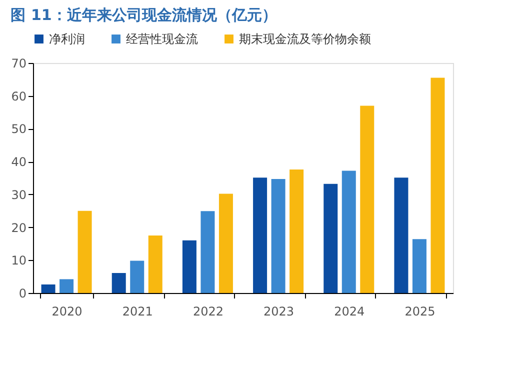 Image resolution: width=509 pixels, height=386 pixels. Describe the element at coordinates (18, 162) in the screenshot. I see `y-tick-label: 40` at that location.